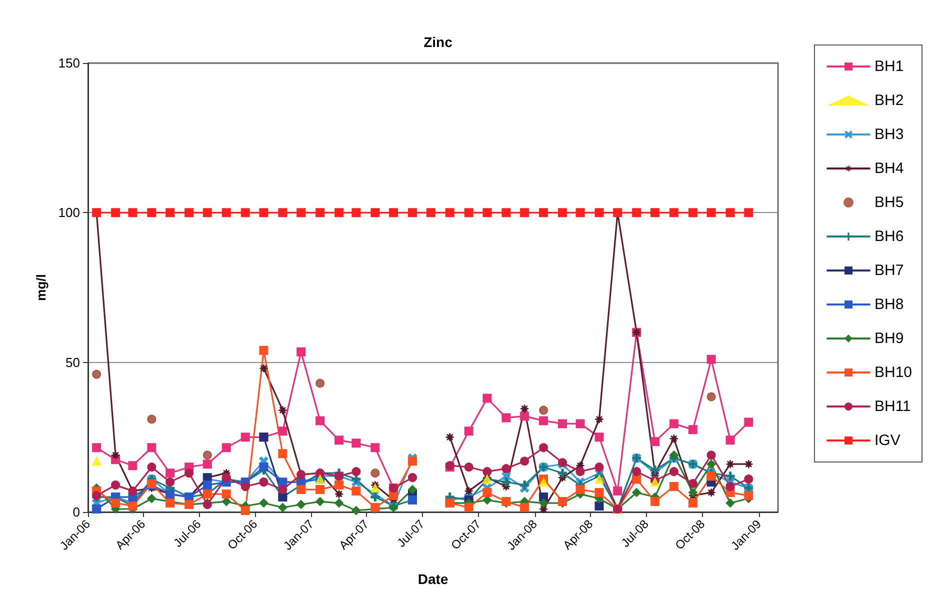 This screenshot has height=599, width=936. What do you see at coordinates (893, 372) in the screenshot?
I see `legend-label: BH10` at bounding box center [893, 372].